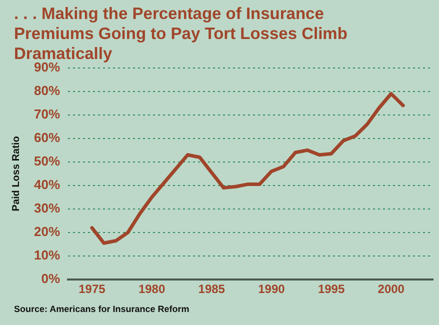 This screenshot has width=439, height=325. What do you see at coordinates (331, 289) in the screenshot?
I see `x-tick-label: 1995` at bounding box center [331, 289].